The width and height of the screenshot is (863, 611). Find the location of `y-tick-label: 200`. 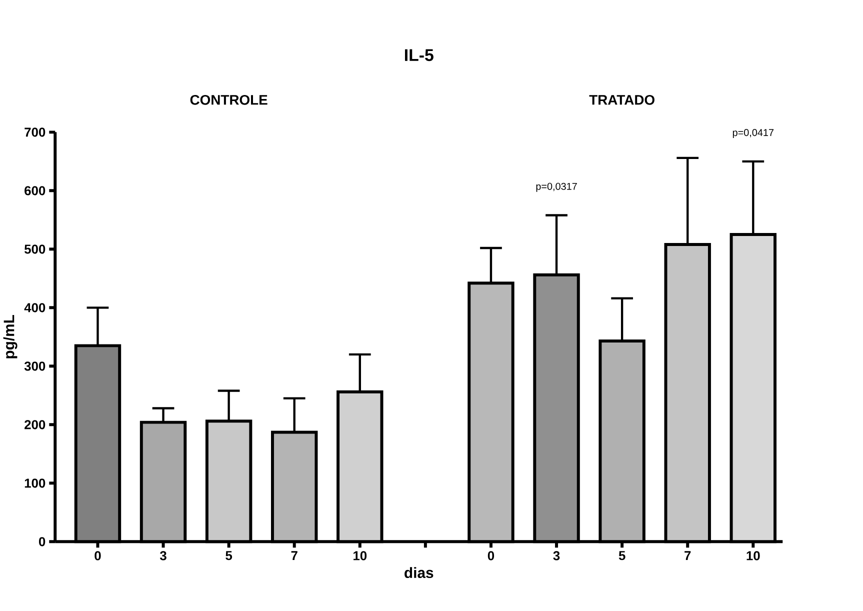

y-tick-label: 200 is located at coordinates (35, 425).